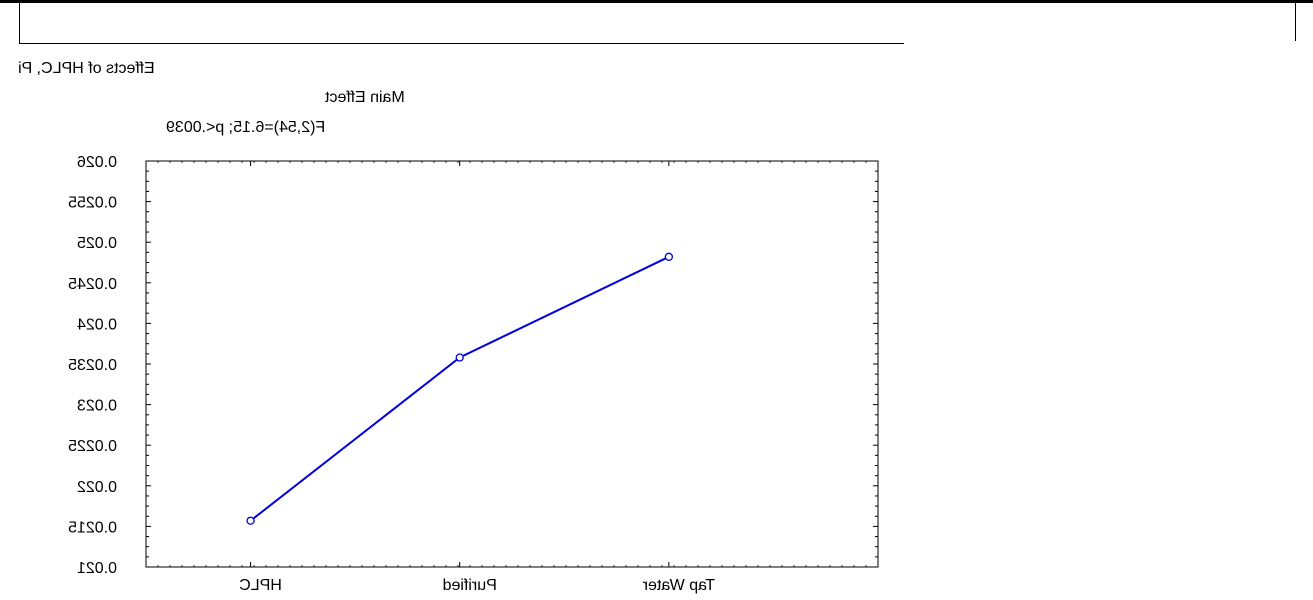 The width and height of the screenshot is (1313, 600). What do you see at coordinates (678, 585) in the screenshot?
I see `x-tick-label: Tap Water` at bounding box center [678, 585].